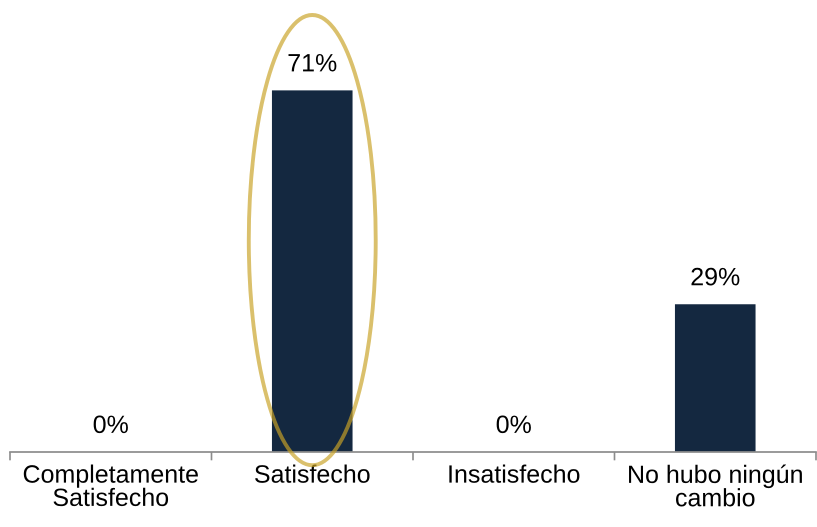 This screenshot has width=817, height=527. Describe the element at coordinates (312, 63) in the screenshot. I see `data-label: 71%` at that location.